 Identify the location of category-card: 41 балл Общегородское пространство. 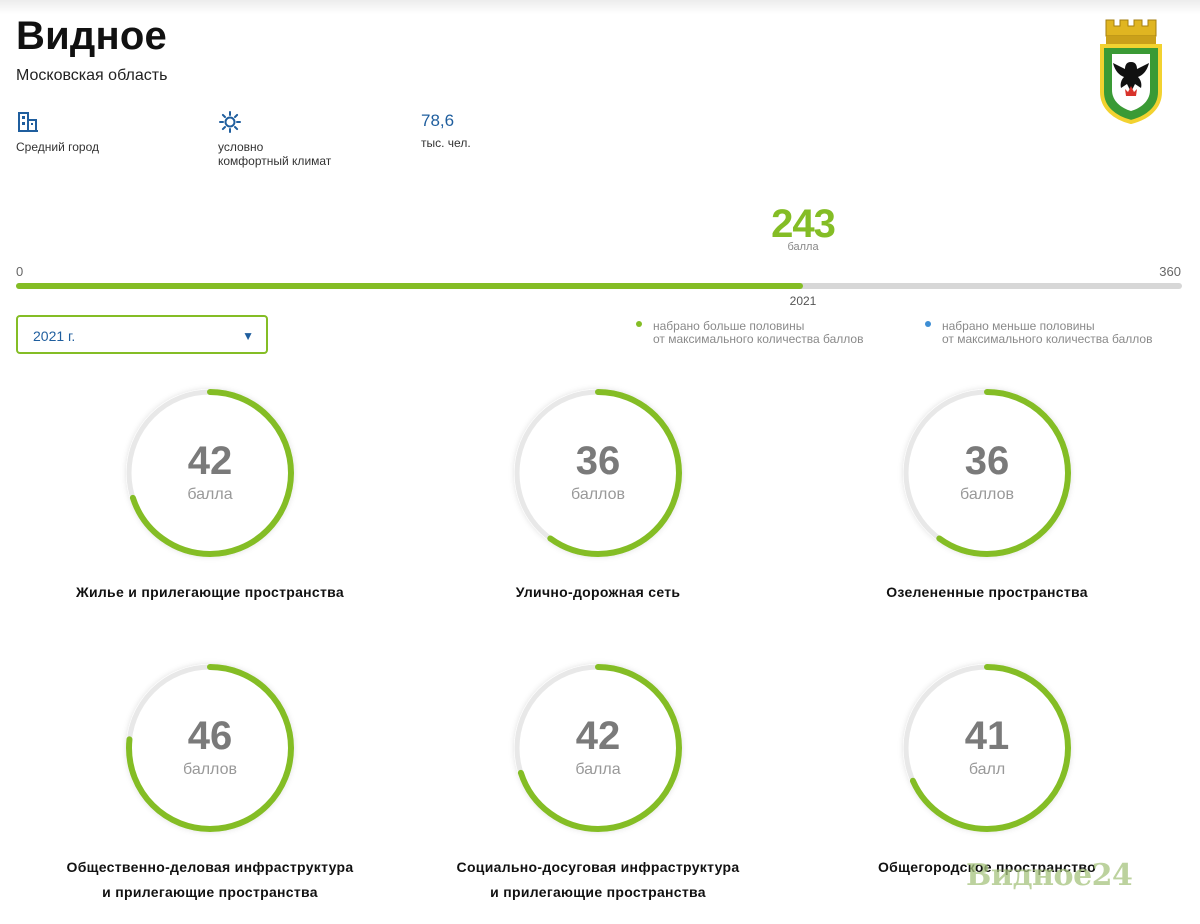
(987, 778).